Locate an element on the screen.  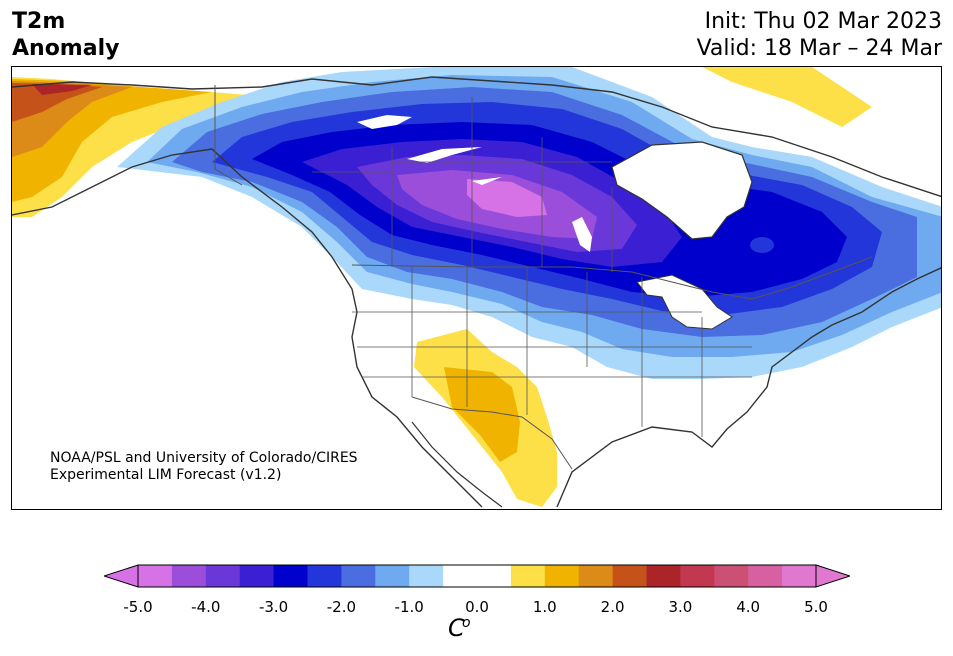
alaska-canada-border is located at coordinates (228, 135).